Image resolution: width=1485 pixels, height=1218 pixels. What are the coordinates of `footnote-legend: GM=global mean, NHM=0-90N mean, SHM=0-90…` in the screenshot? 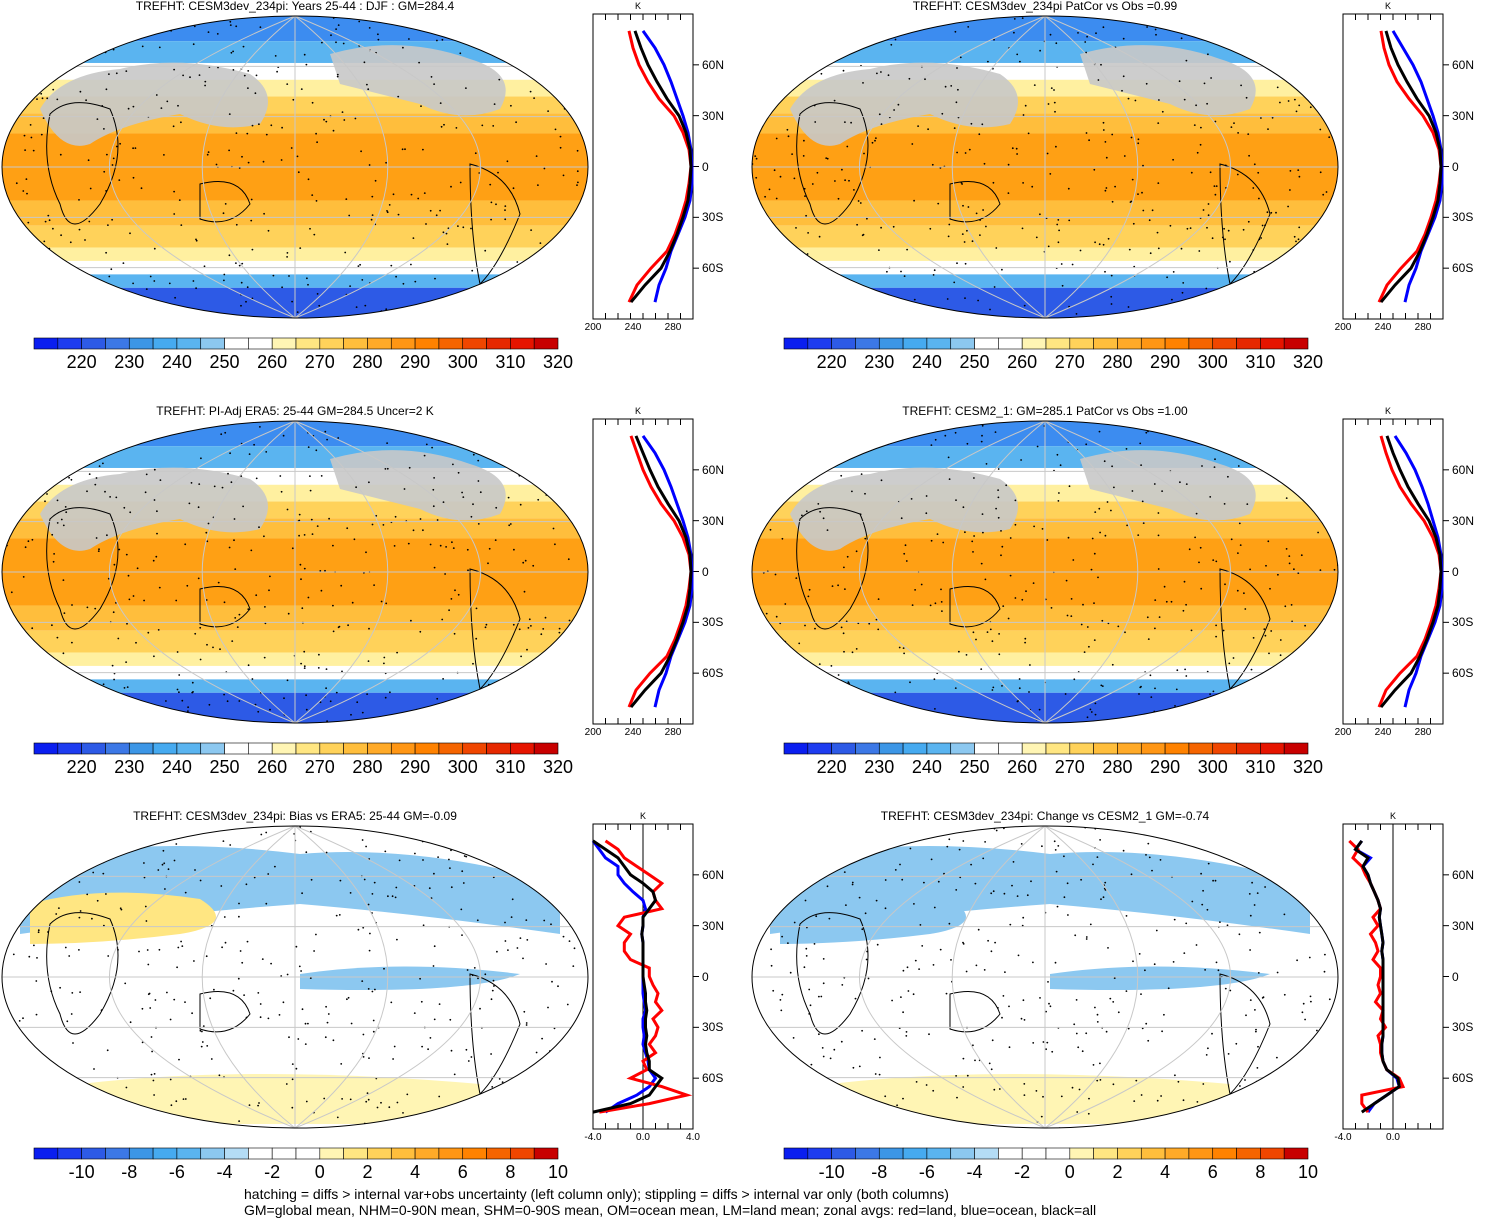 It's located at (670, 1210).